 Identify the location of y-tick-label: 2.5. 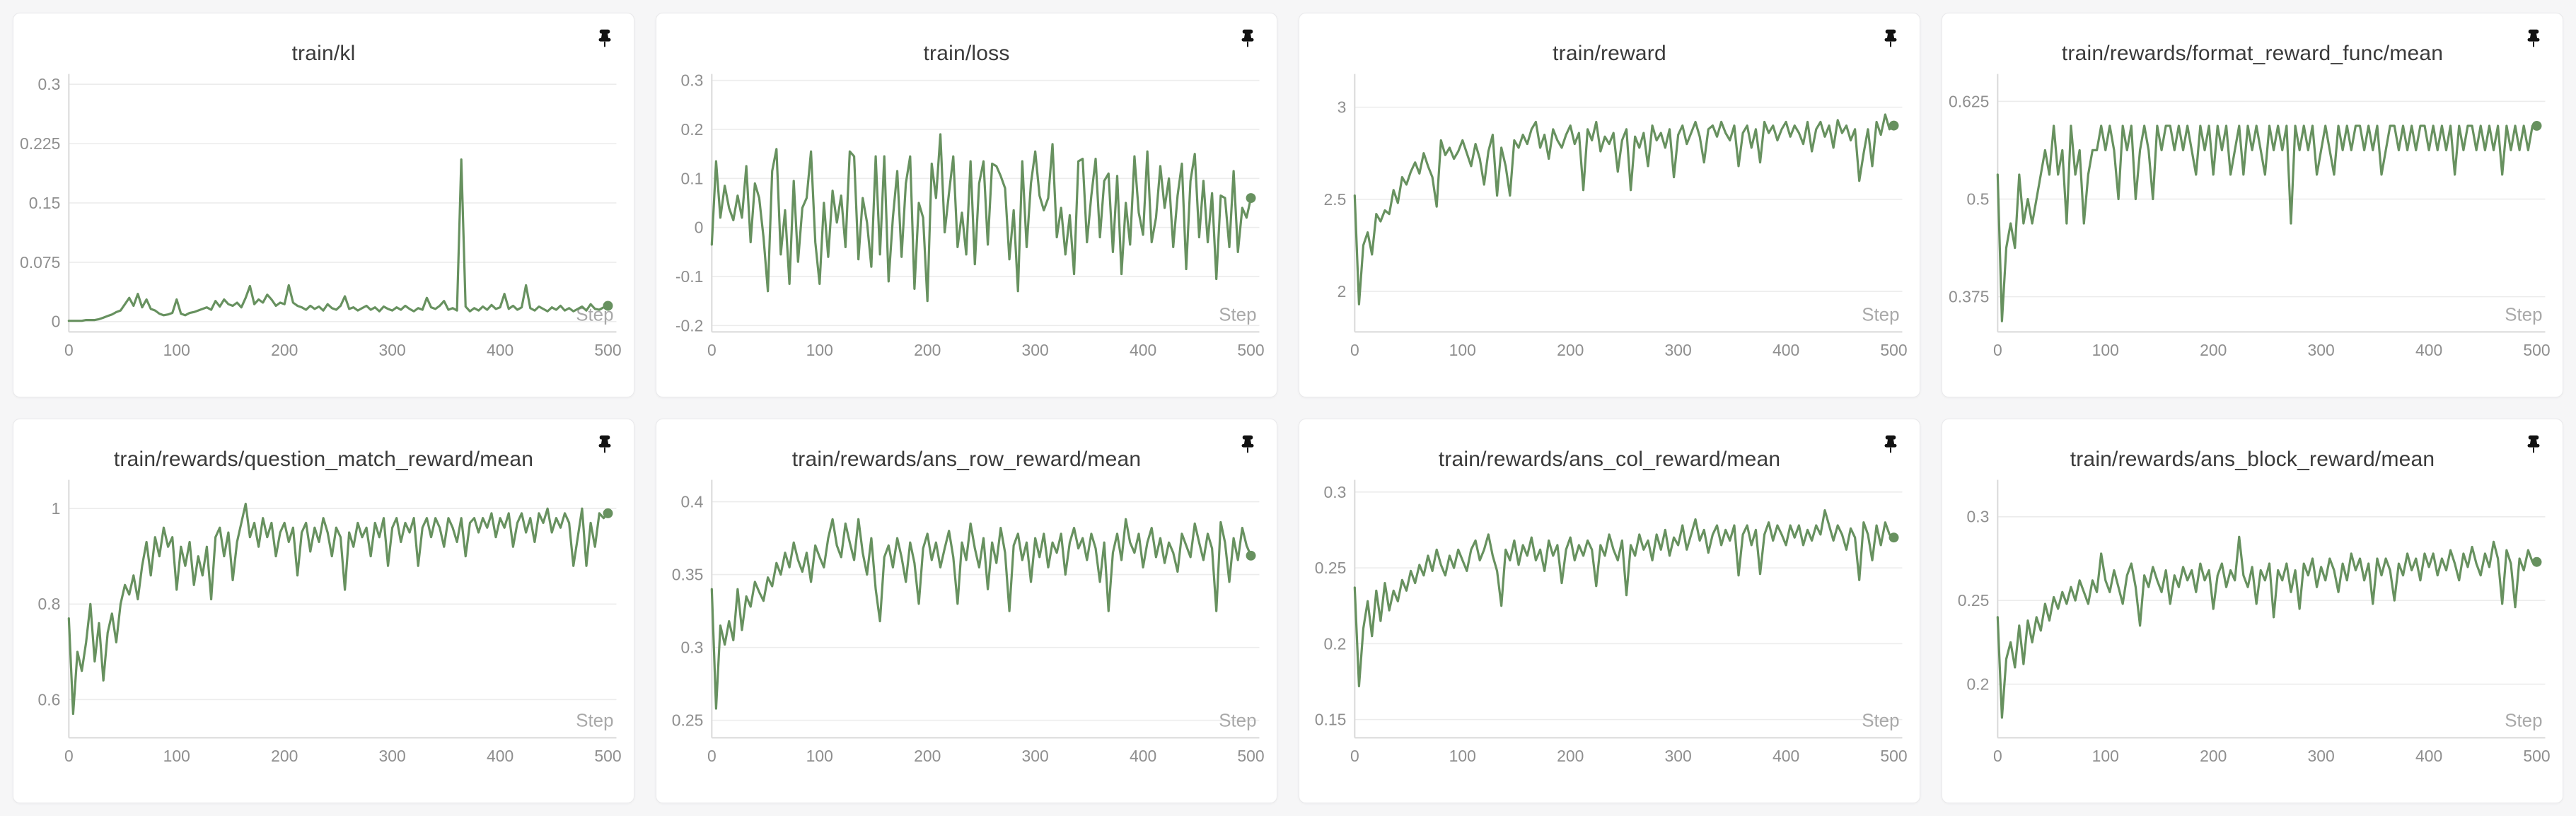
(1335, 199).